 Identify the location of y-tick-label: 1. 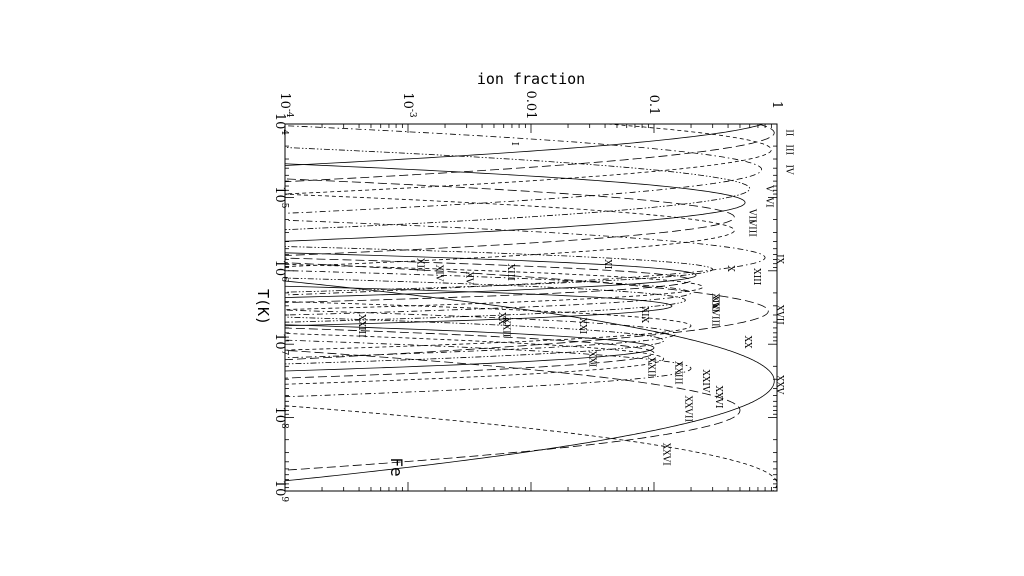
(776, 105).